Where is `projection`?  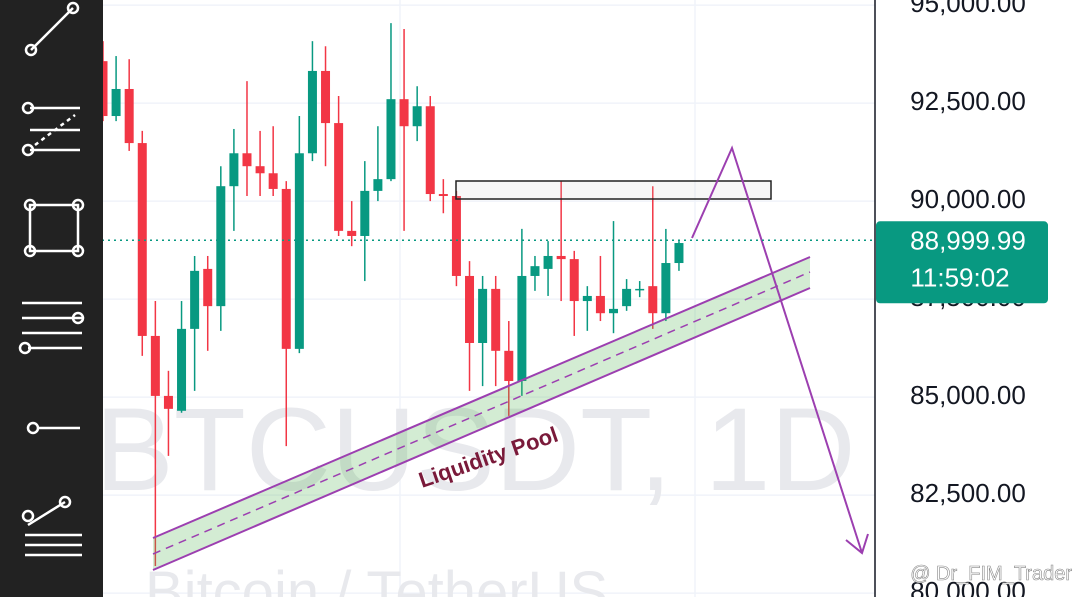 projection is located at coordinates (777, 349).